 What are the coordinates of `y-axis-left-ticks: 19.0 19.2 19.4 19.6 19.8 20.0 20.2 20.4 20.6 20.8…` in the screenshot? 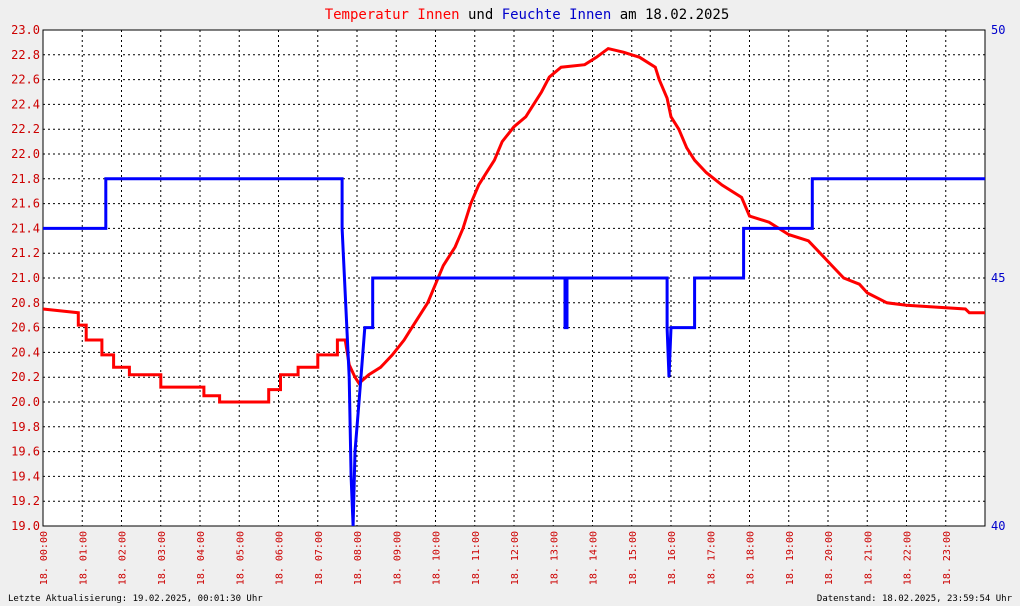 It's located at (25, 278).